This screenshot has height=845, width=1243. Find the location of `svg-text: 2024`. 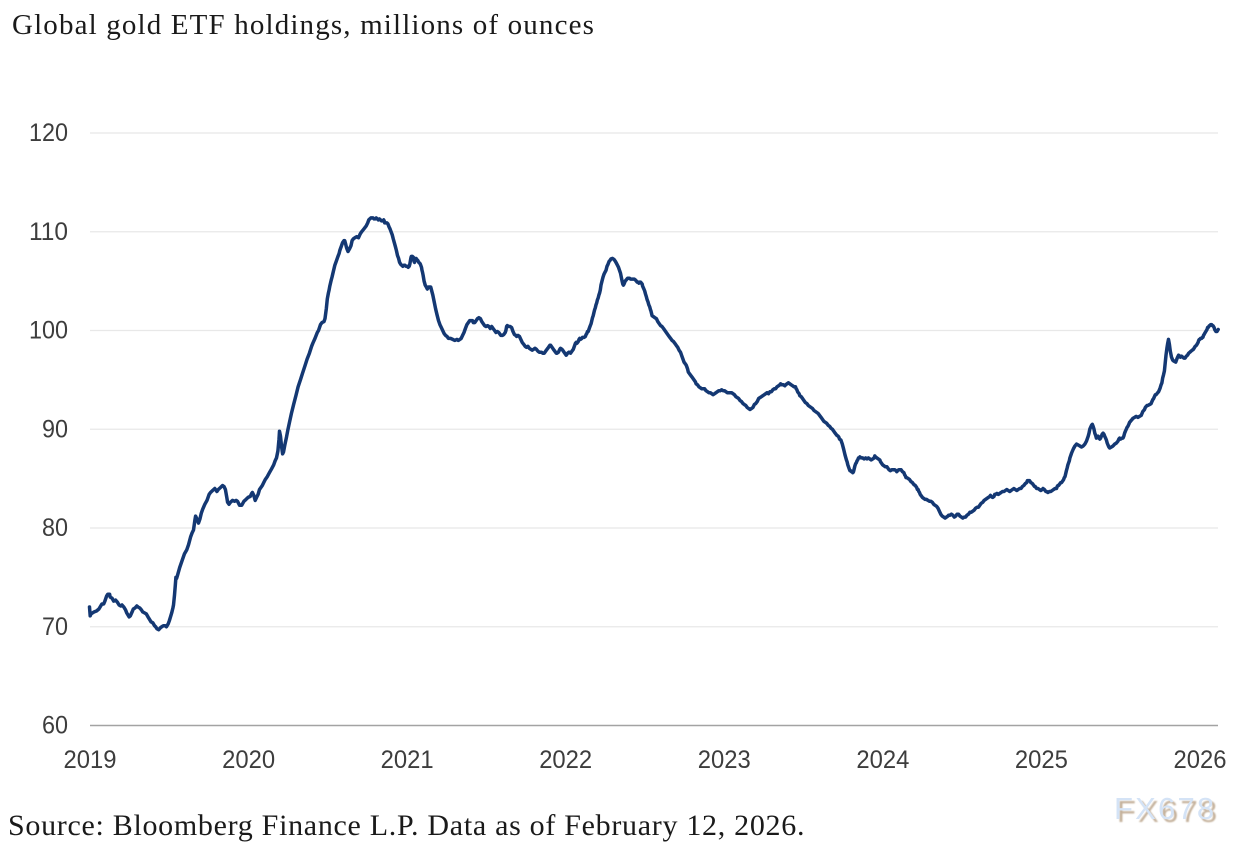

svg-text: 2024 is located at coordinates (882, 760).